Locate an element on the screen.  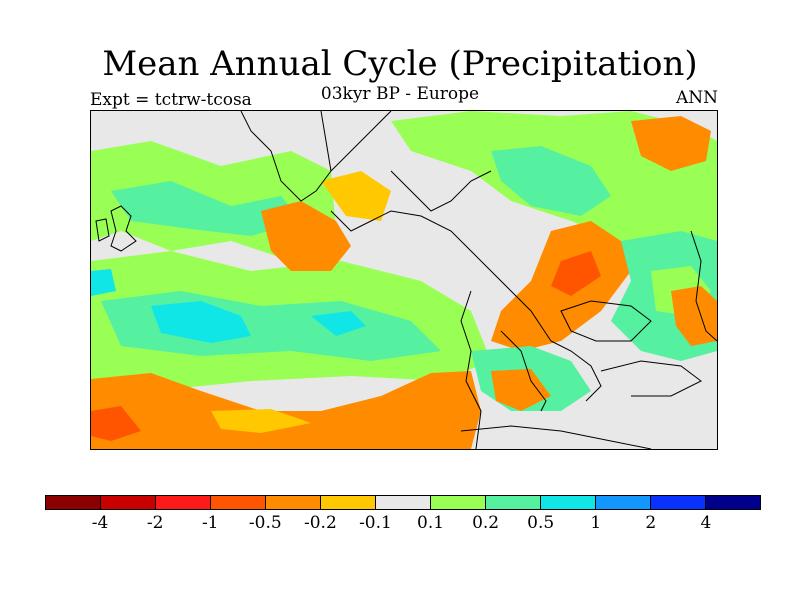
colorbar-tick-label: -0.5 is located at coordinates (265, 523).